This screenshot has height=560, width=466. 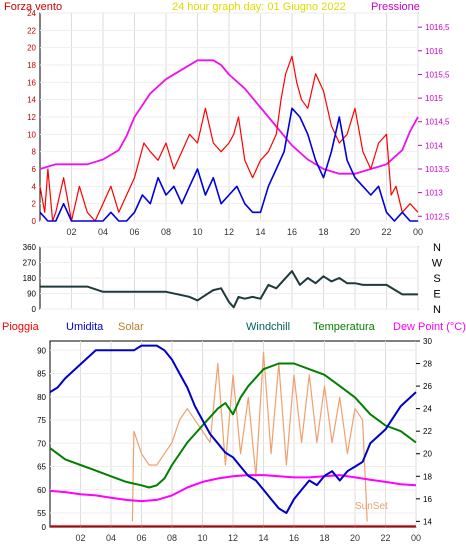 What do you see at coordinates (41, 350) in the screenshot?
I see `panel3-y-left-tick-label: 90` at bounding box center [41, 350].